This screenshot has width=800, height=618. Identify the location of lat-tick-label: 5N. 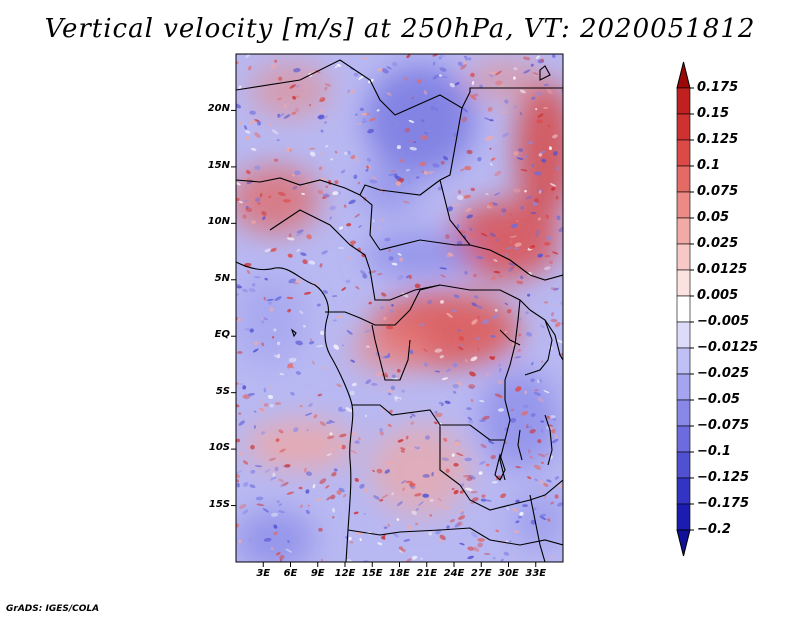
(222, 278).